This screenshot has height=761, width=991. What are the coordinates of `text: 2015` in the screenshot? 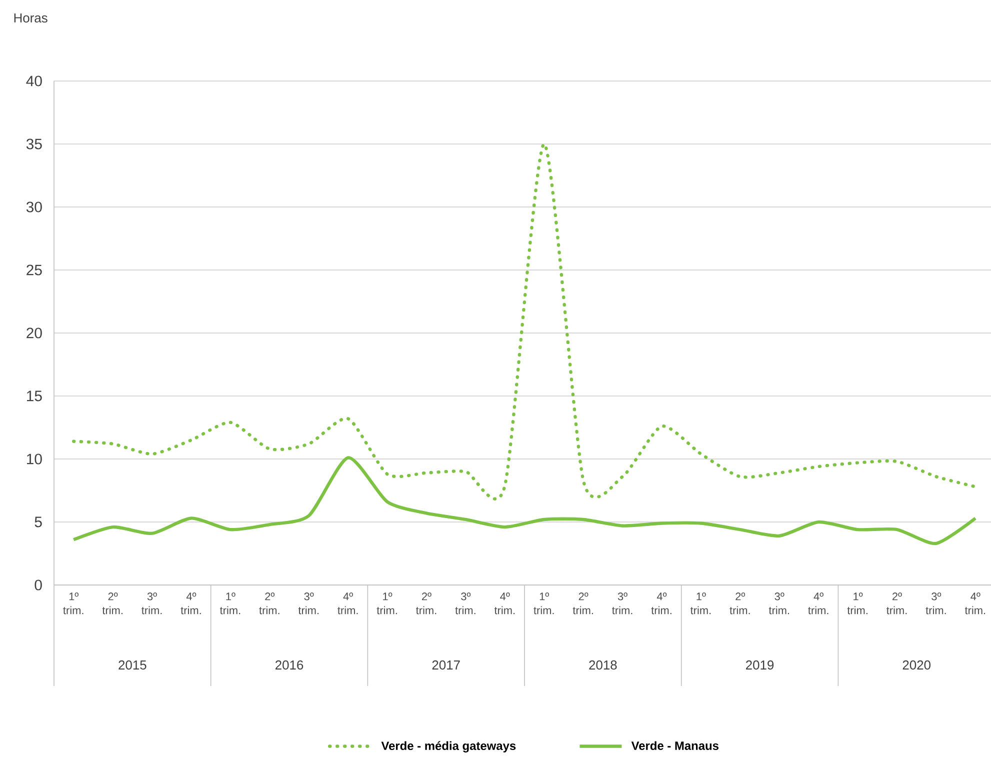 It's located at (132, 665).